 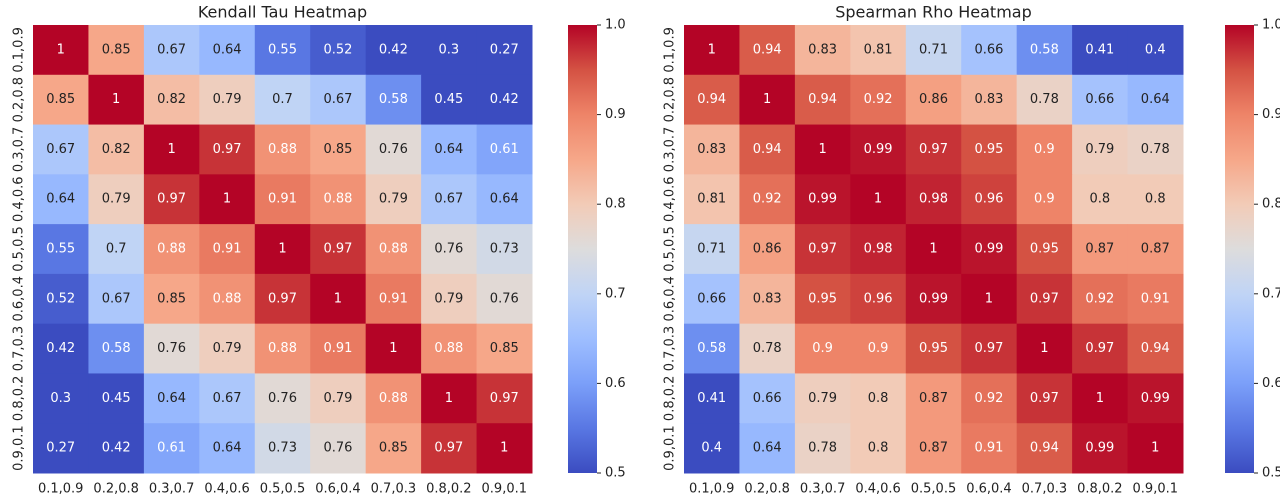 I want to click on y-tick-label: 0.4,0.6, so click(x=19, y=198).